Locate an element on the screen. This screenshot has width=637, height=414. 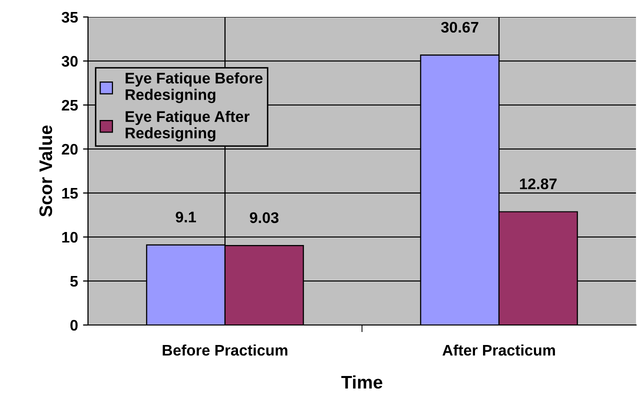
legend-label: Eye Fatique Before Redesigning is located at coordinates (194, 88).